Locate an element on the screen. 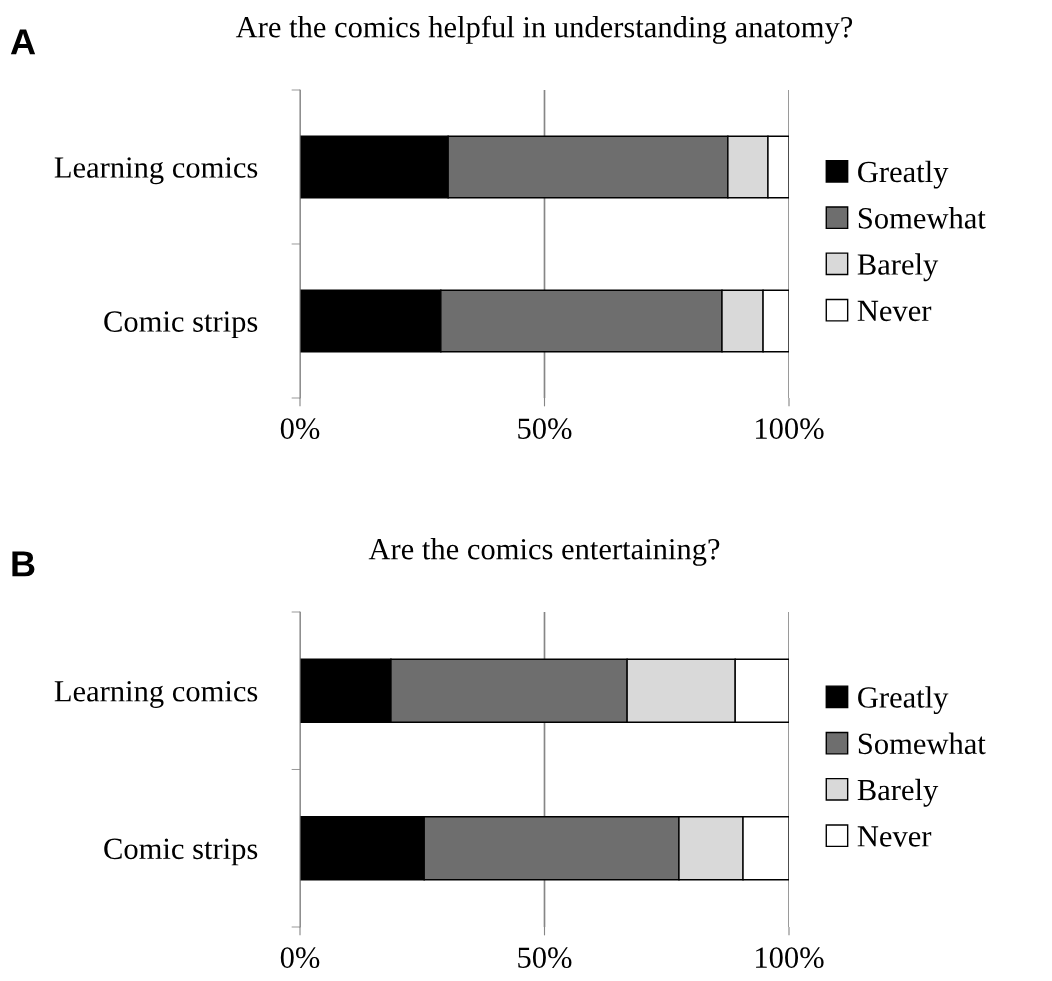 This screenshot has height=981, width=1052. text: B is located at coordinates (23, 564).